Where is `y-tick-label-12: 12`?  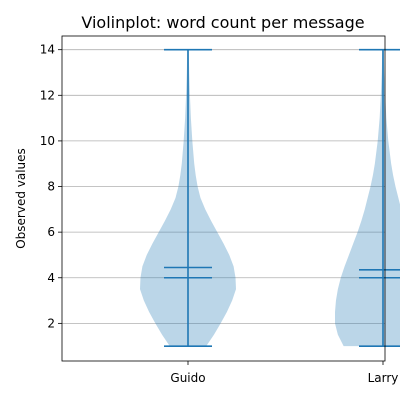
y-tick-label-12: 12 is located at coordinates (47, 95).